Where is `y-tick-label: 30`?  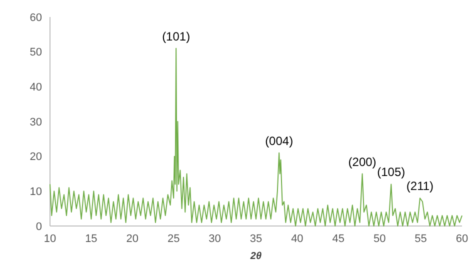
y-tick-label: 30 is located at coordinates (36, 122).